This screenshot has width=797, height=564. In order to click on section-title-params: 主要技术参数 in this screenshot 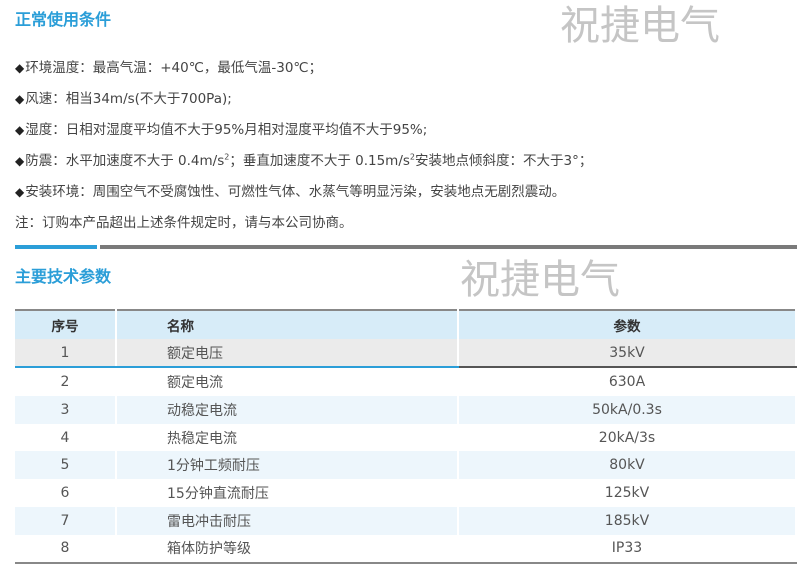, I will do `click(63, 276)`.